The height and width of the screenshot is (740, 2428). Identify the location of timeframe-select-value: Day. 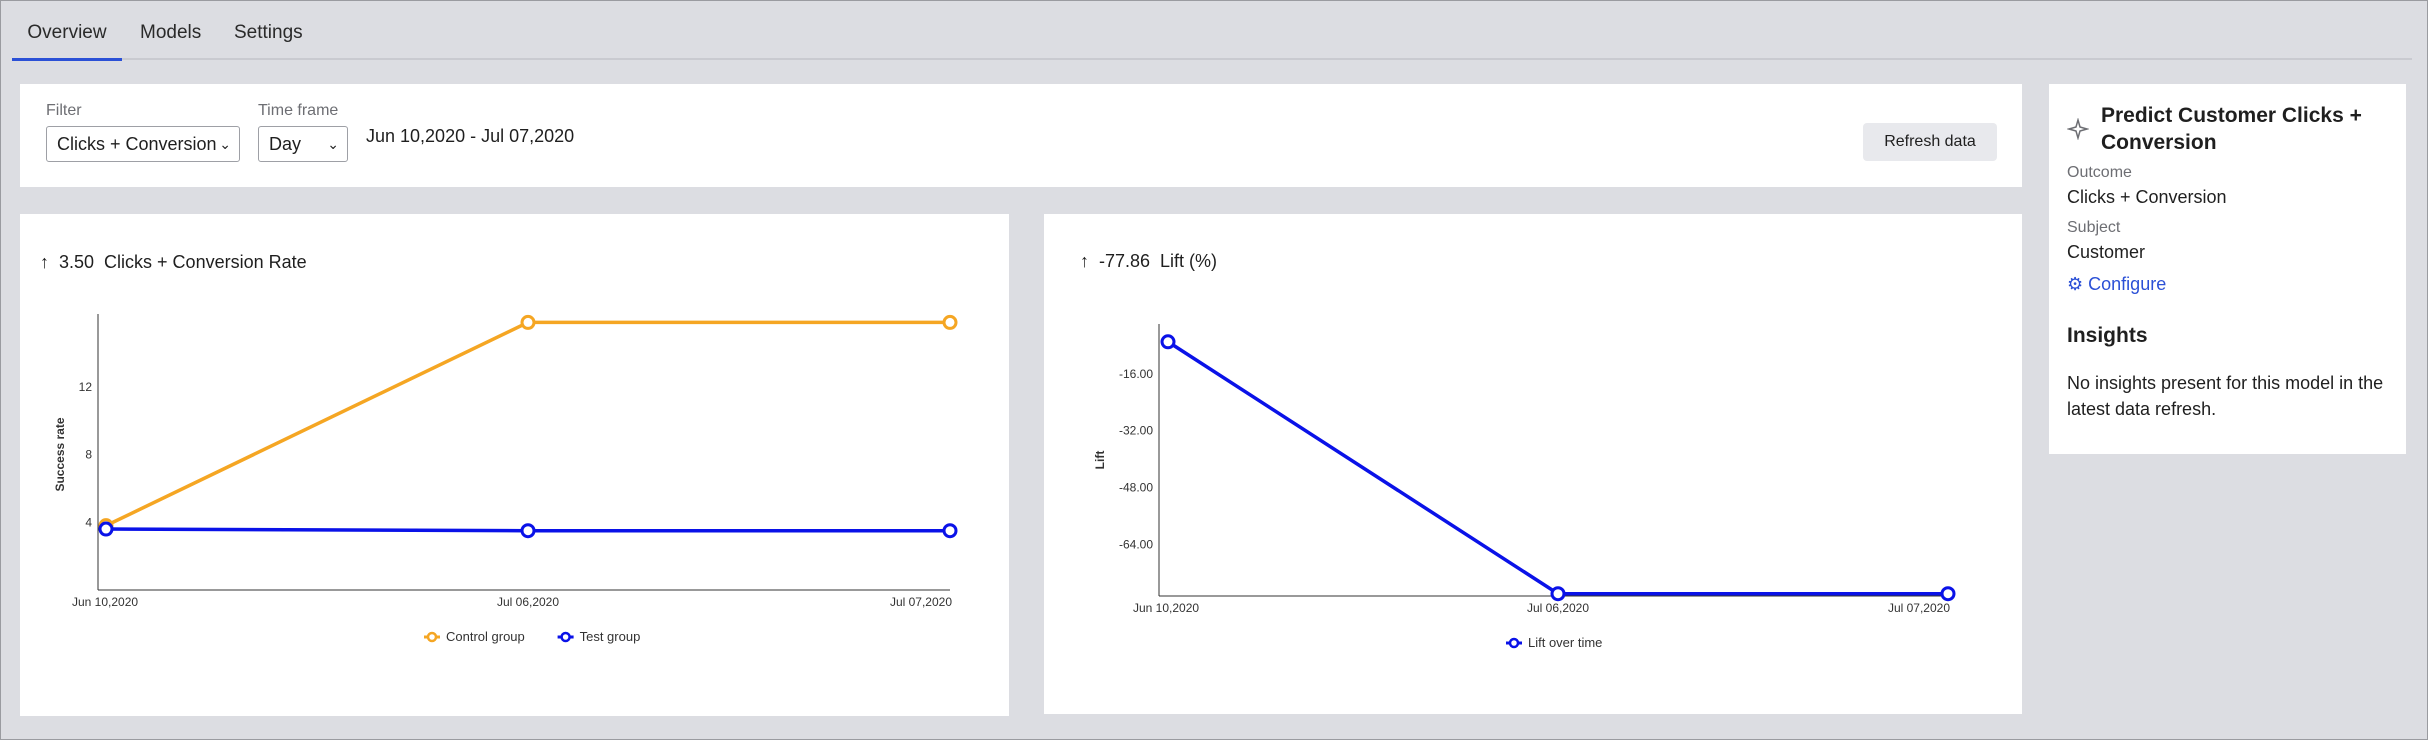
(285, 144).